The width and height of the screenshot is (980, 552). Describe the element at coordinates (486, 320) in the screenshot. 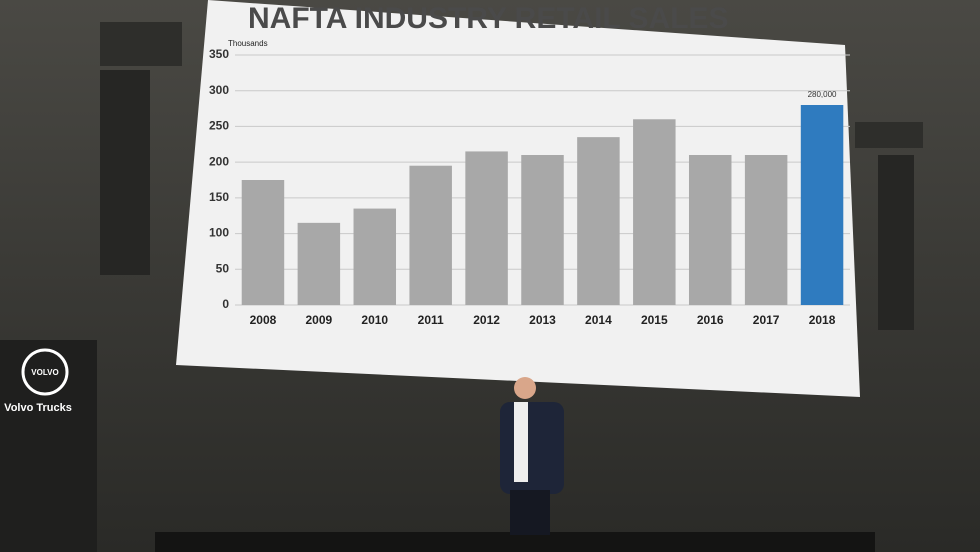

I see `x-tick-label: 2012` at that location.